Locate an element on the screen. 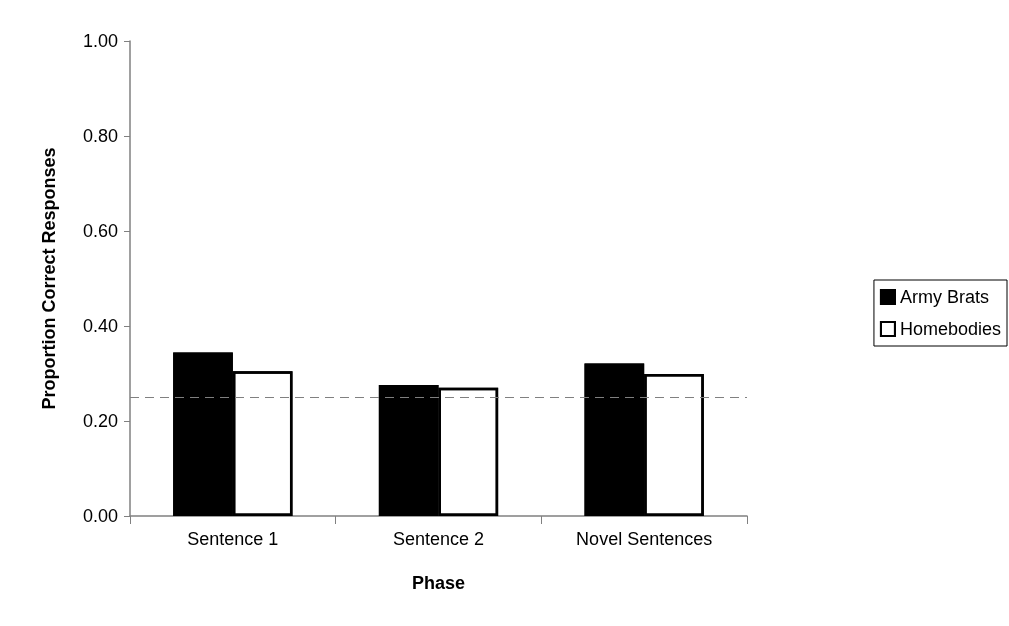  y-tick-label: 0.40 is located at coordinates (100, 326).